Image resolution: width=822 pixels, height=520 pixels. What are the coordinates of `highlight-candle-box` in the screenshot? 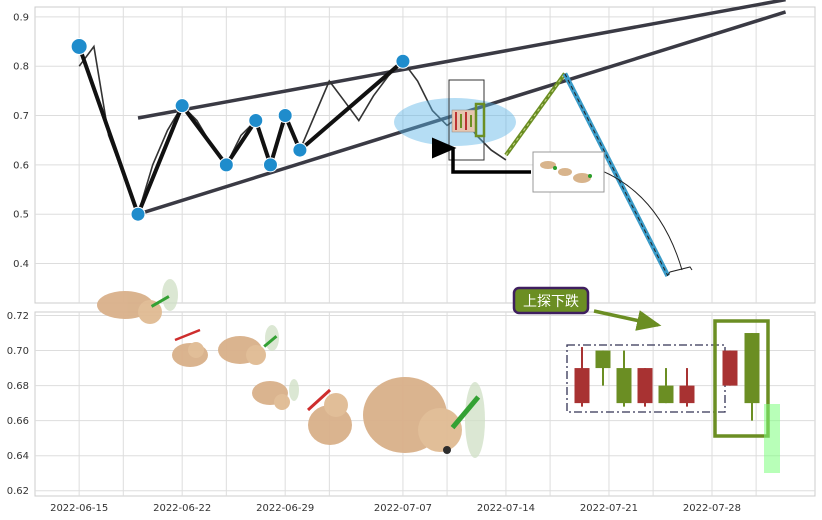 It's located at (741, 378).